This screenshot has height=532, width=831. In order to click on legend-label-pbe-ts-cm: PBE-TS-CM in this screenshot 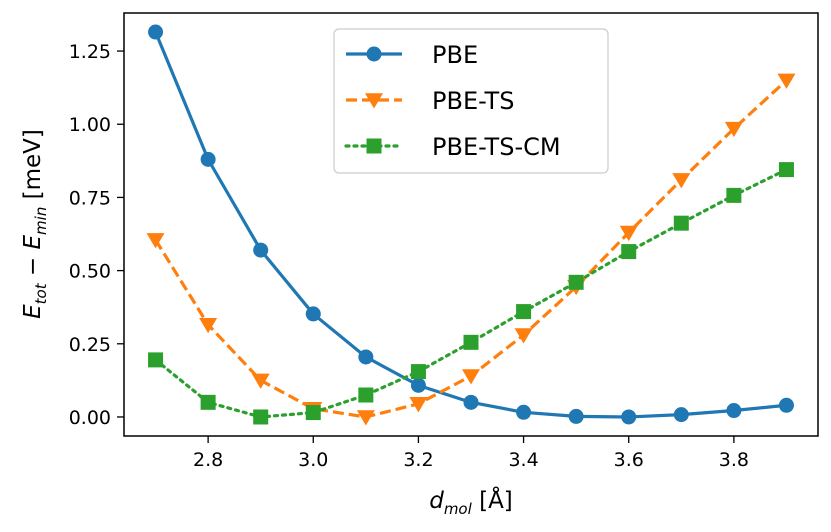, I will do `click(496, 147)`.